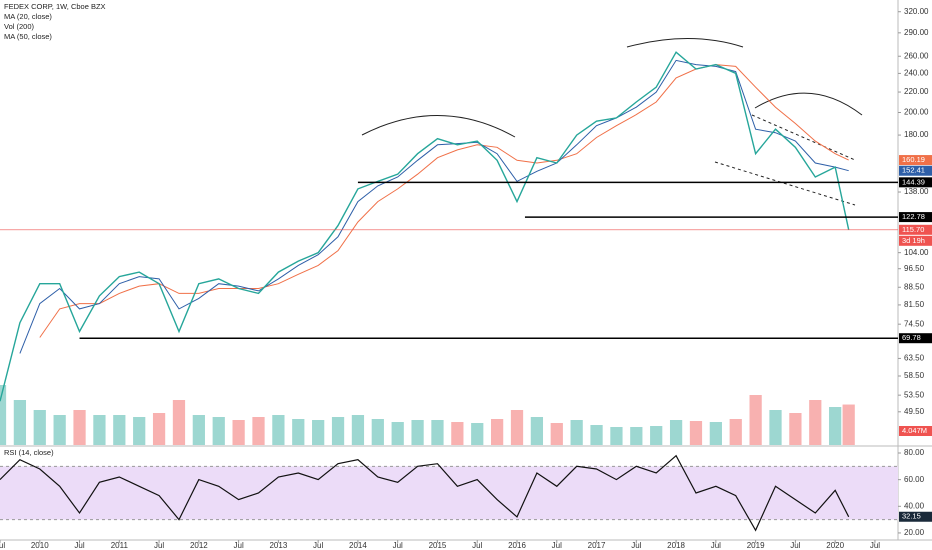 The height and width of the screenshot is (550, 932). I want to click on x-tick-label: 2018, so click(676, 545).